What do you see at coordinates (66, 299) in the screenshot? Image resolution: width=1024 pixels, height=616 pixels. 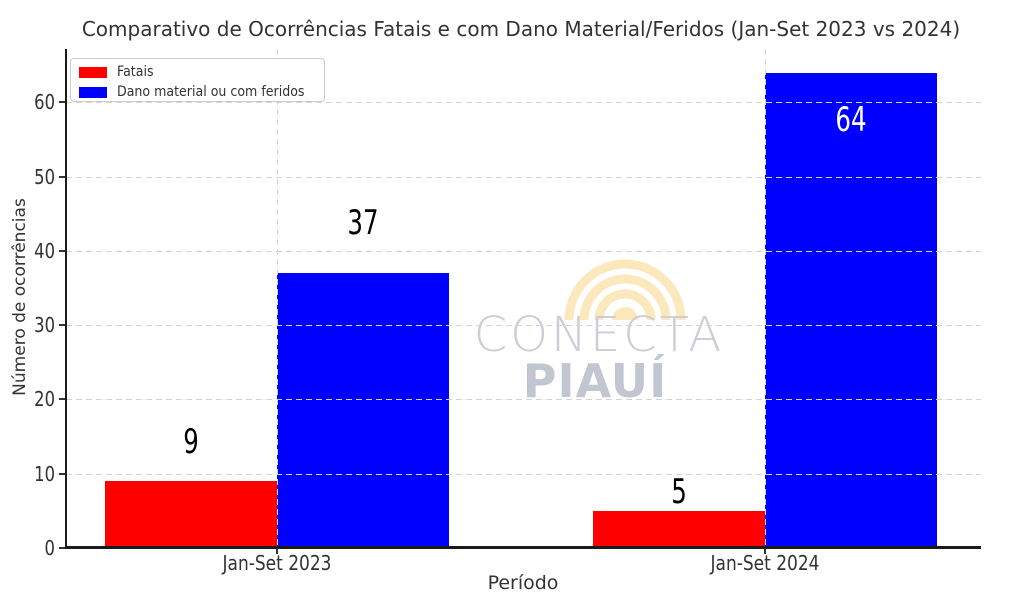 I see `y-axis-spine` at bounding box center [66, 299].